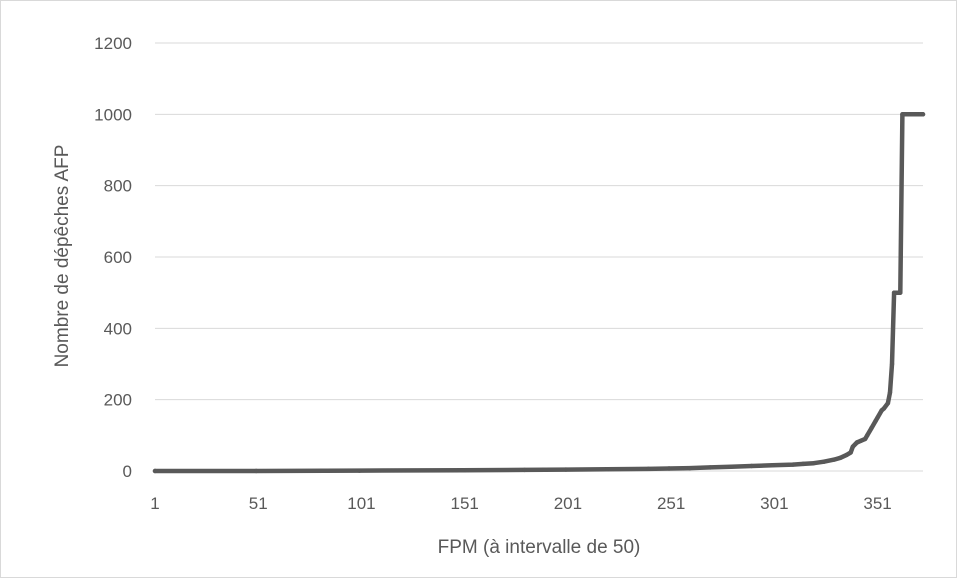  What do you see at coordinates (258, 503) in the screenshot?
I see `x-tick-label: 51` at bounding box center [258, 503].